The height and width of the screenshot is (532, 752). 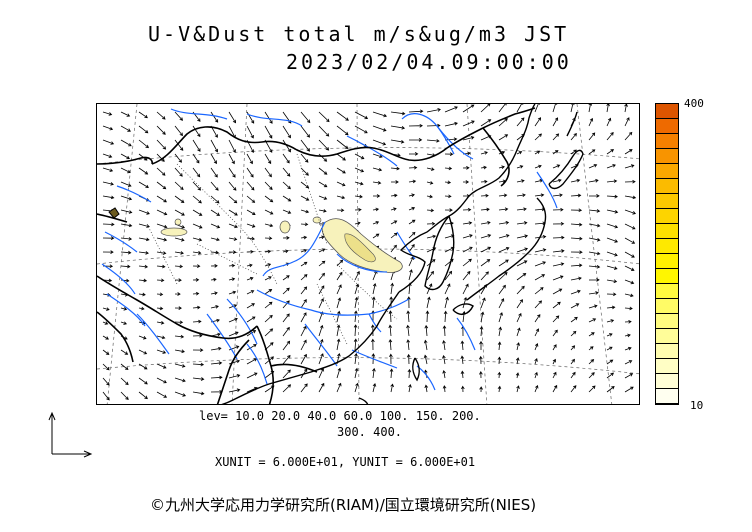 What do you see at coordinates (463, 309) in the screenshot?
I see `japan-kyushu` at bounding box center [463, 309].